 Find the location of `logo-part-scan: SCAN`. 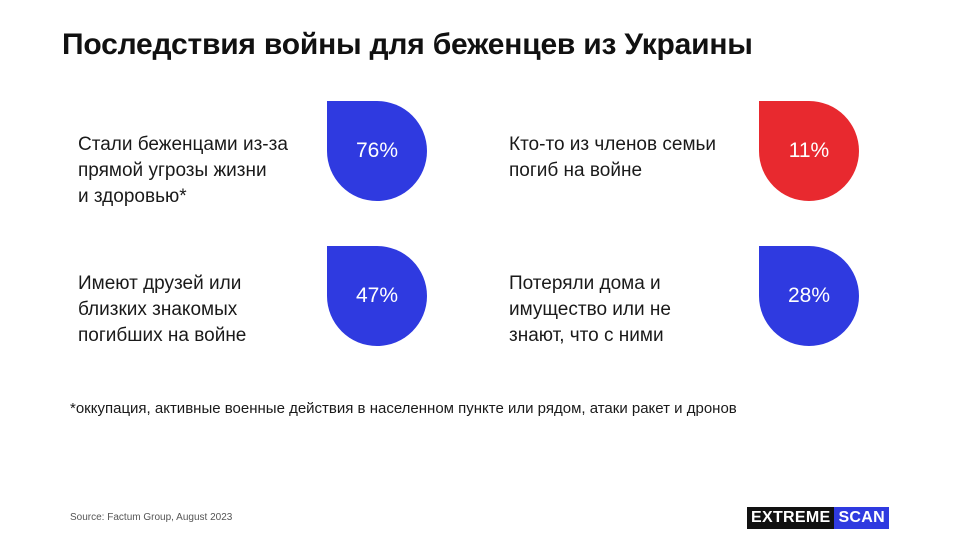

logo-part-scan: SCAN is located at coordinates (861, 518).